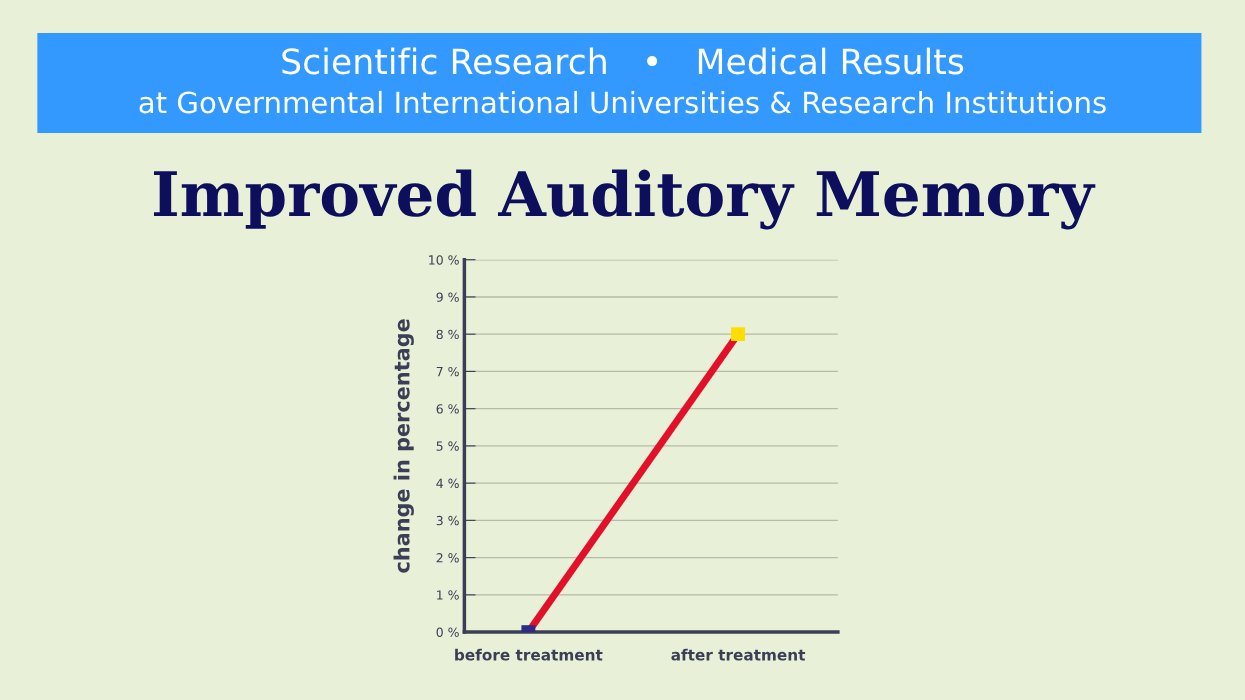 The height and width of the screenshot is (700, 1245). What do you see at coordinates (448, 595) in the screenshot?
I see `y-tick-label: 1 %` at bounding box center [448, 595].